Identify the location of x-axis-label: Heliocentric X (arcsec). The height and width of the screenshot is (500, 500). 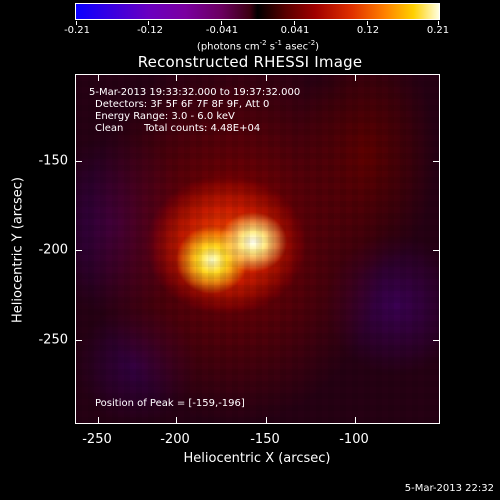
(257, 458).